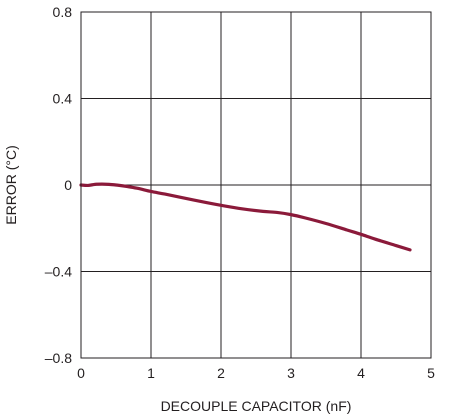 This screenshot has height=418, width=451. Describe the element at coordinates (151, 373) in the screenshot. I see `x-tick-label: 1` at that location.